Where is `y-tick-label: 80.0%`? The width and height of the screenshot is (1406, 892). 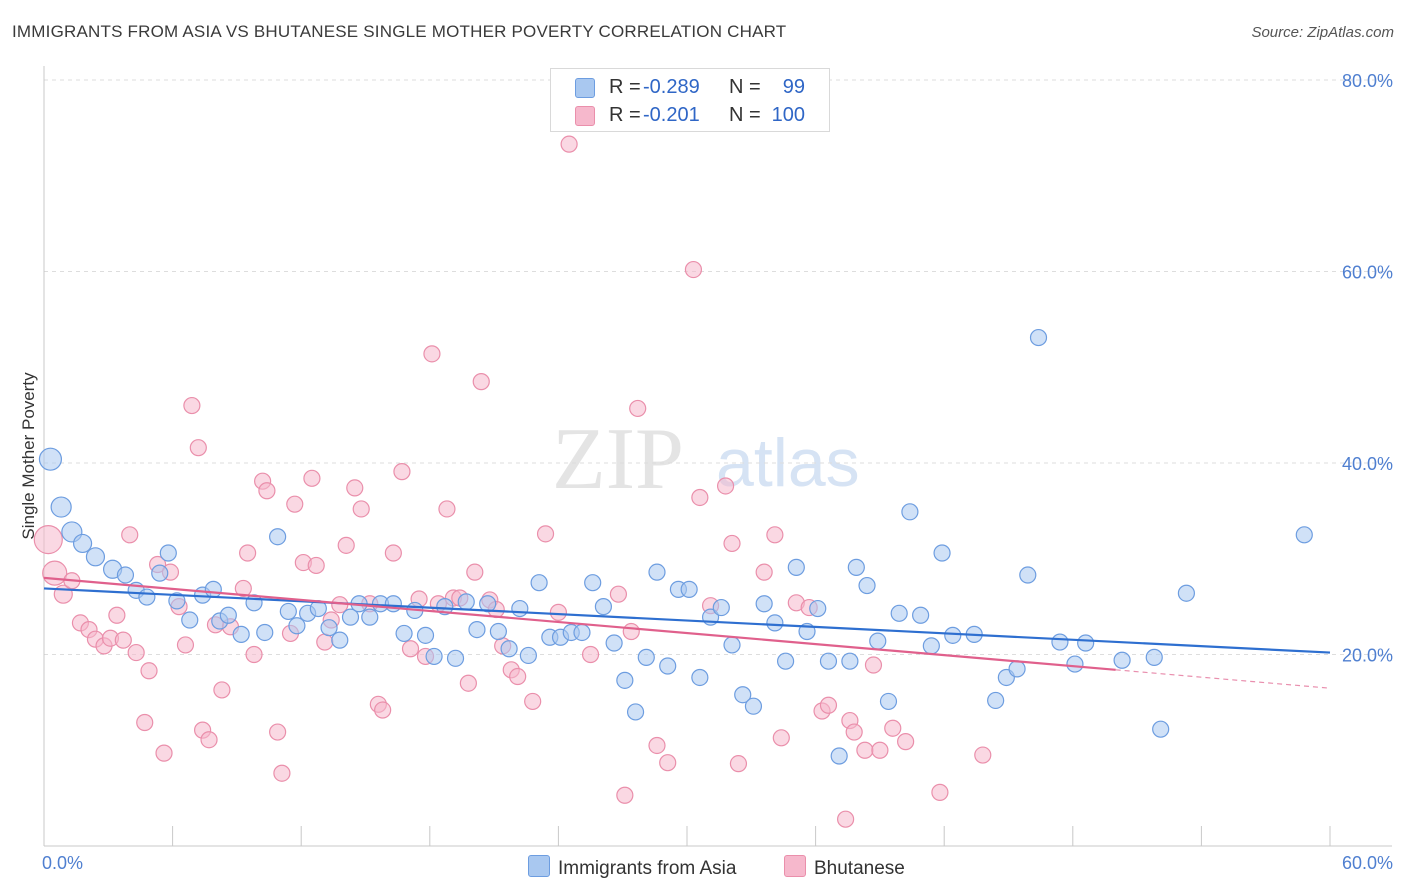
y-tick-label: 80.0% is located at coordinates (1367, 81).